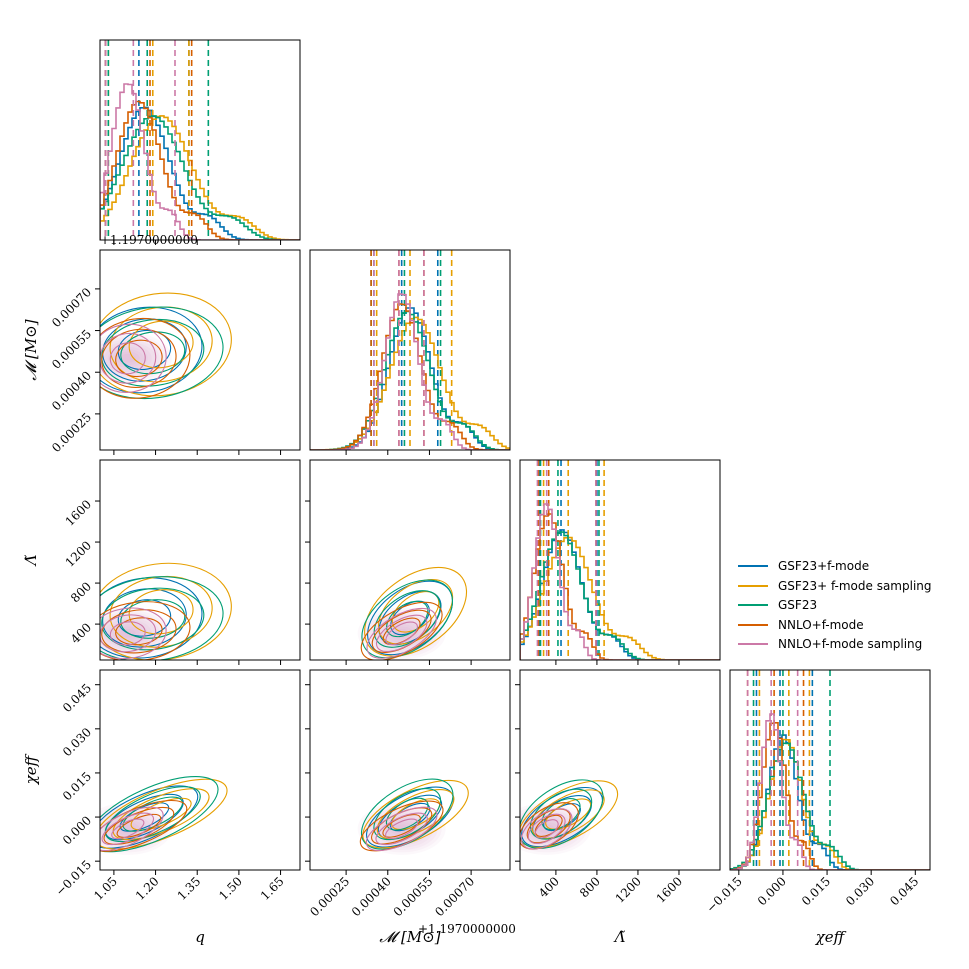  Describe the element at coordinates (329, 896) in the screenshot. I see `x-tick-label-mc-0: 0.00025` at that location.